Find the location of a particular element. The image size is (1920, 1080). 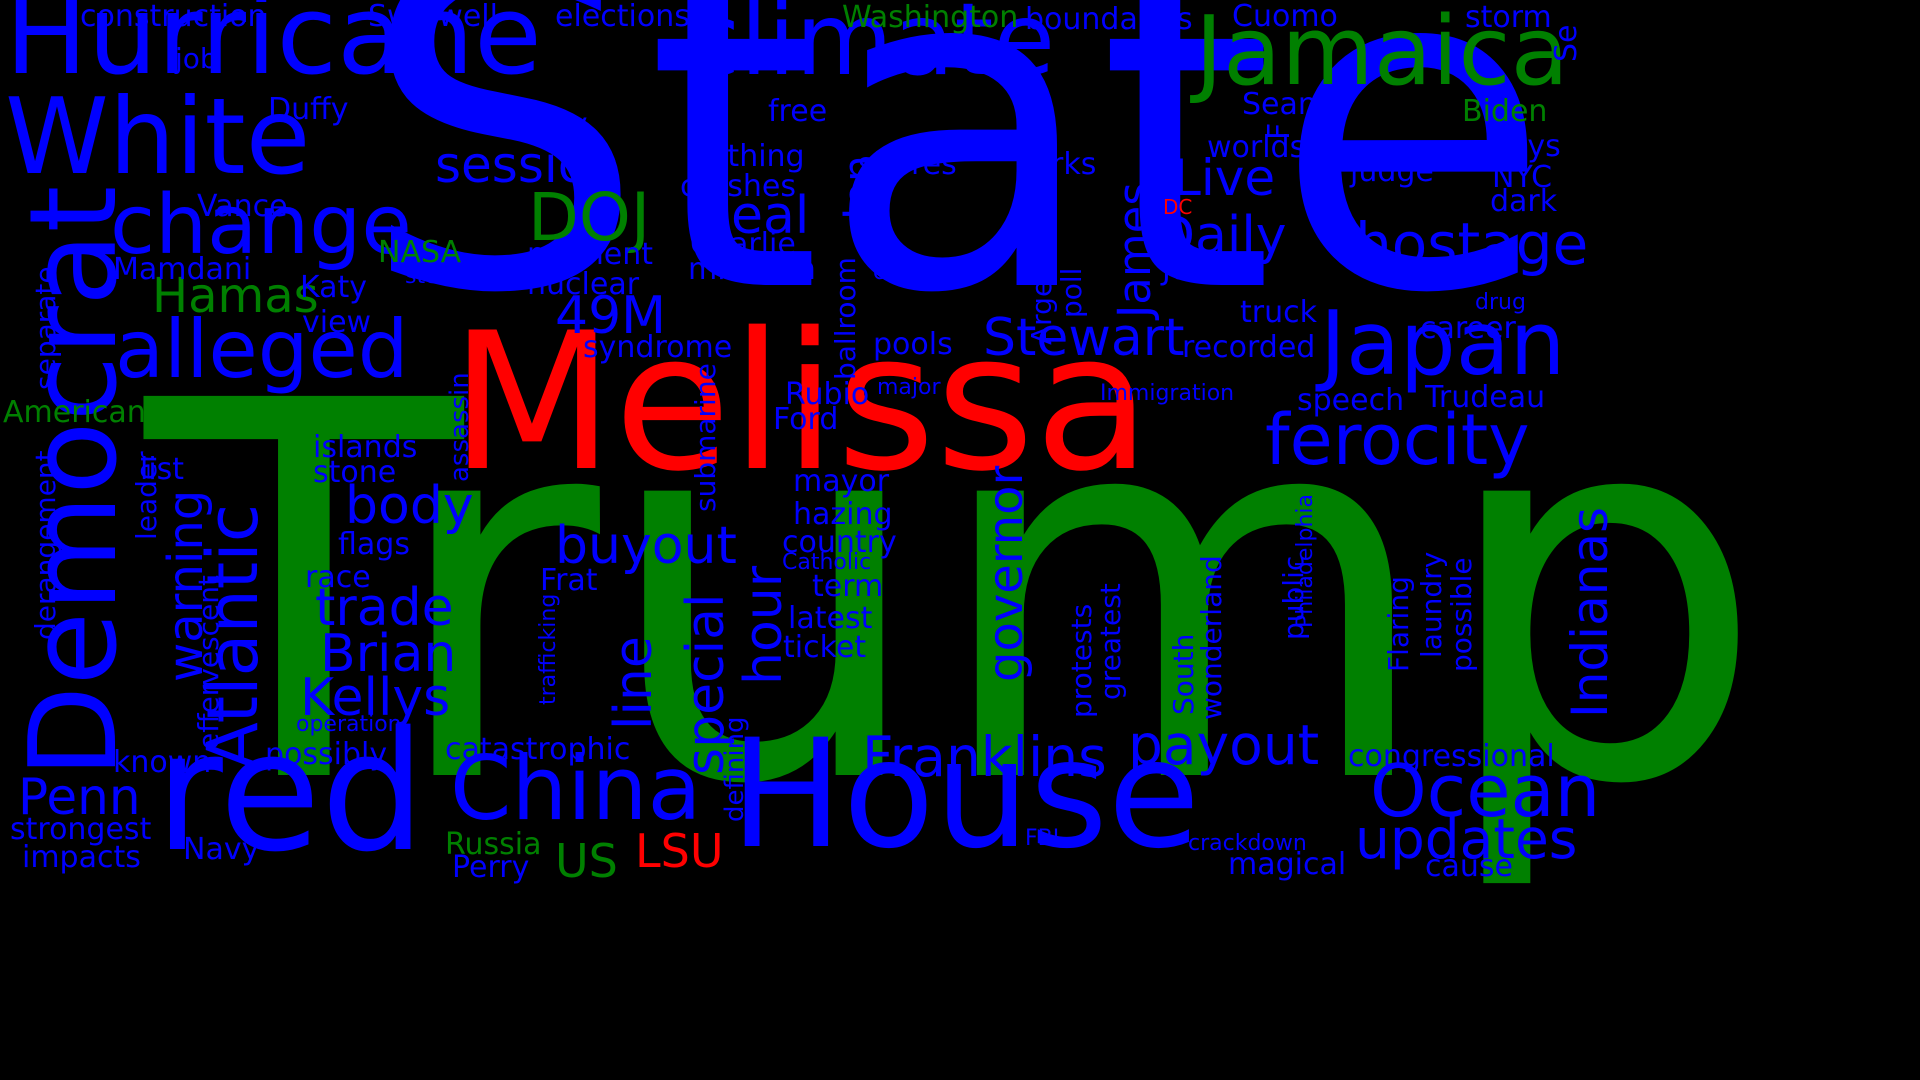

word-job: job is located at coordinates (196, 58).